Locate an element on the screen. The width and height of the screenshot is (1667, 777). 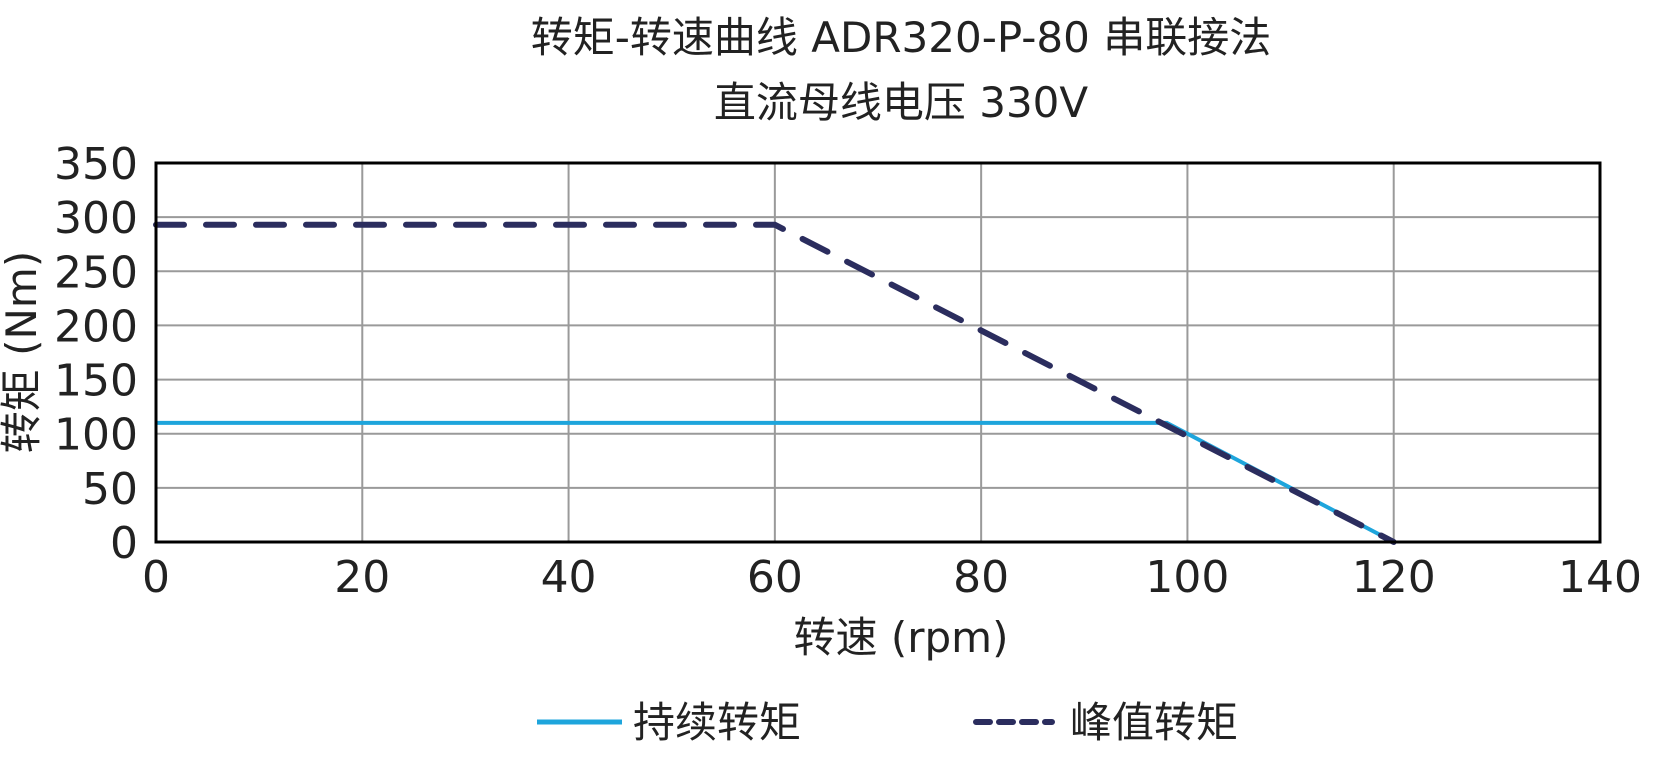
y-tick-label: 150 is located at coordinates (96, 381).